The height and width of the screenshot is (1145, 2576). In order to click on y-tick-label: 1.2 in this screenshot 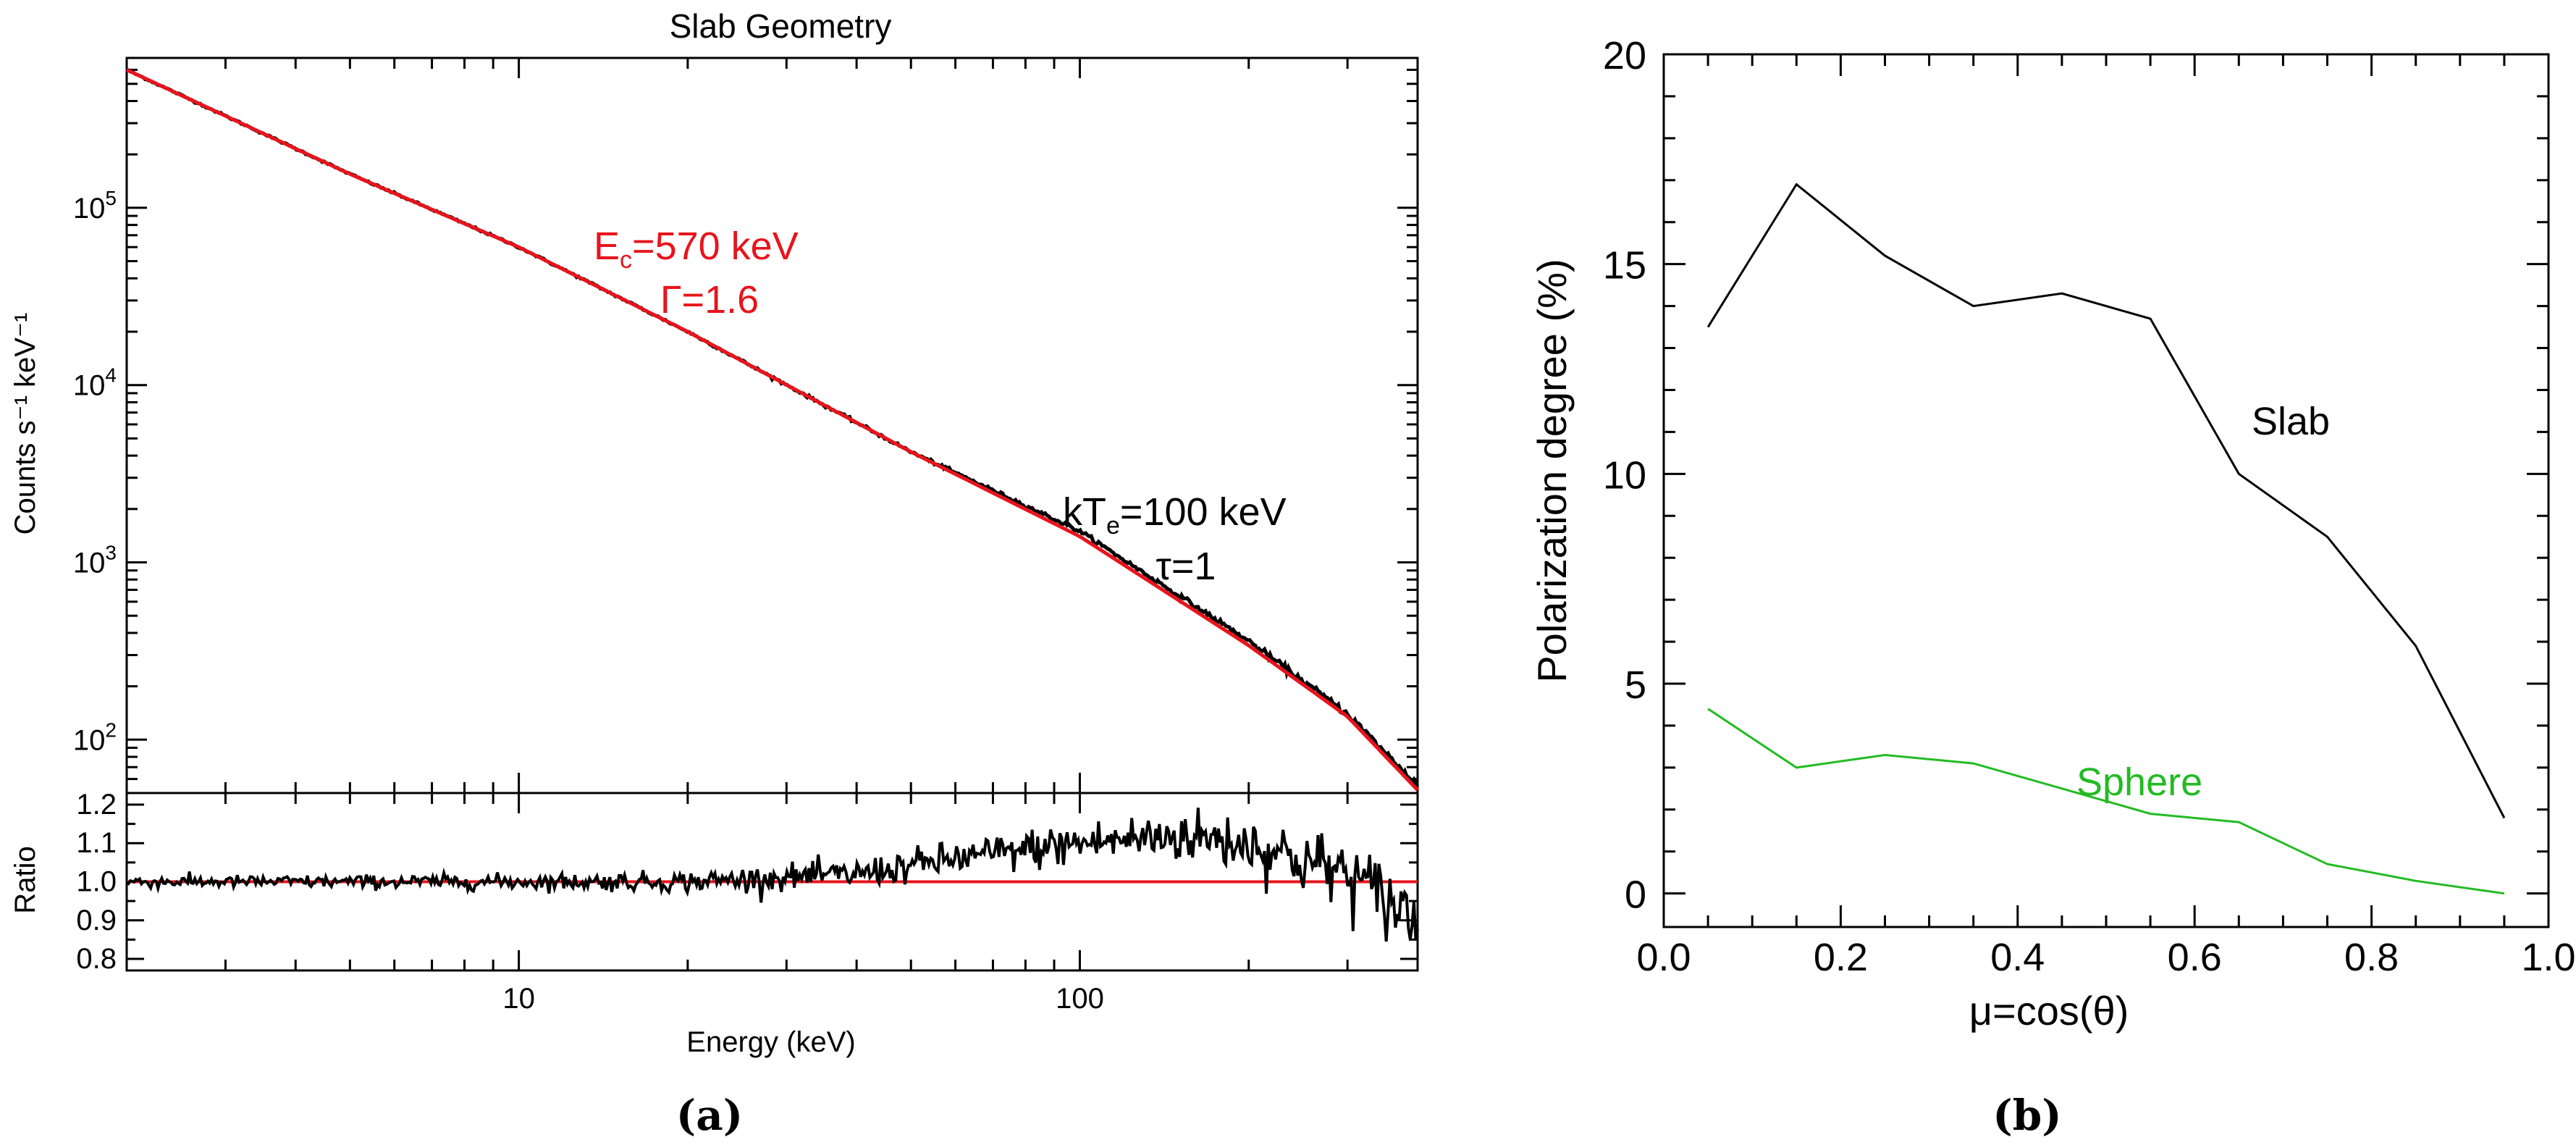, I will do `click(96, 805)`.